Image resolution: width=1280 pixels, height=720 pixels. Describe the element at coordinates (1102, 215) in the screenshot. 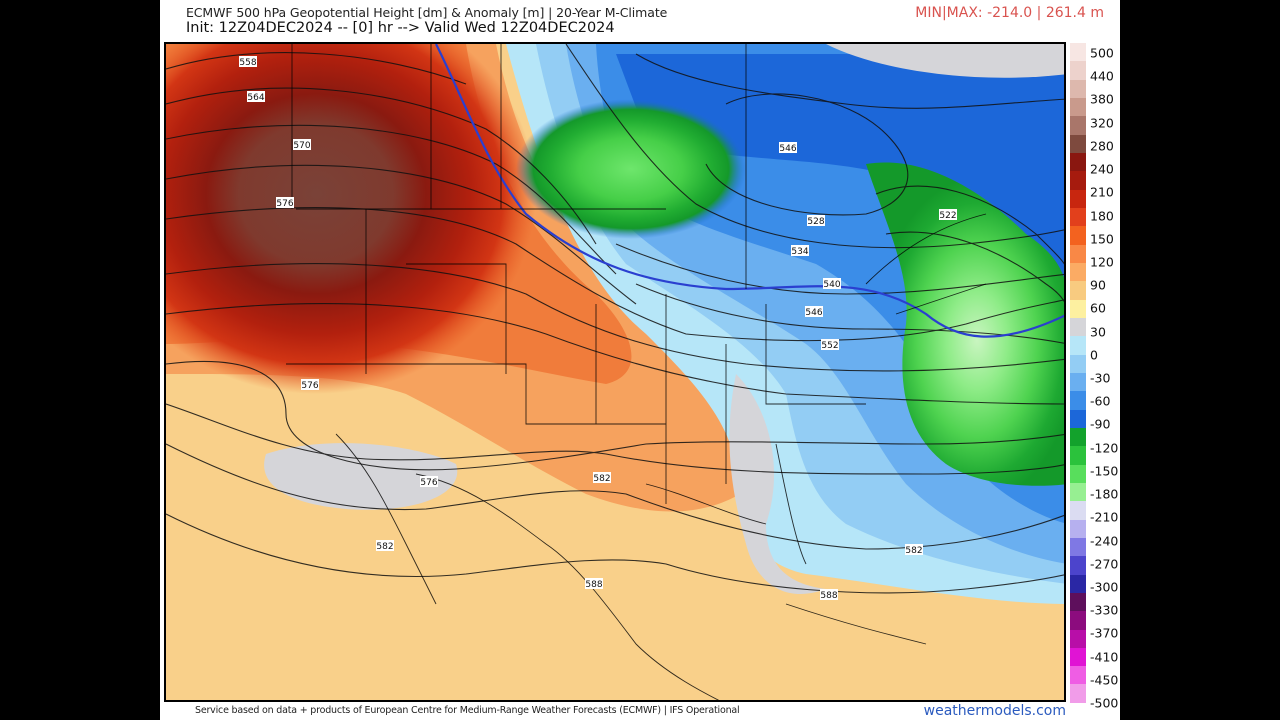

I see `colorbar-label: 180` at that location.